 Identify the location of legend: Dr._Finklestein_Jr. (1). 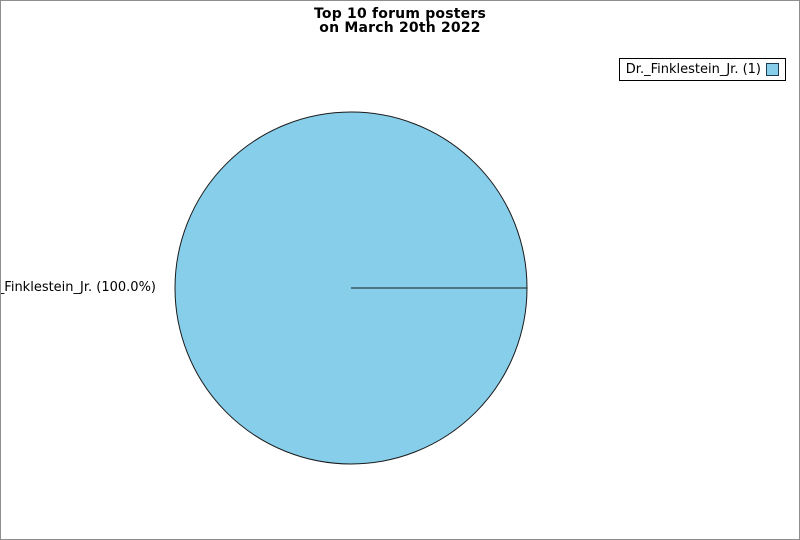
(702, 69).